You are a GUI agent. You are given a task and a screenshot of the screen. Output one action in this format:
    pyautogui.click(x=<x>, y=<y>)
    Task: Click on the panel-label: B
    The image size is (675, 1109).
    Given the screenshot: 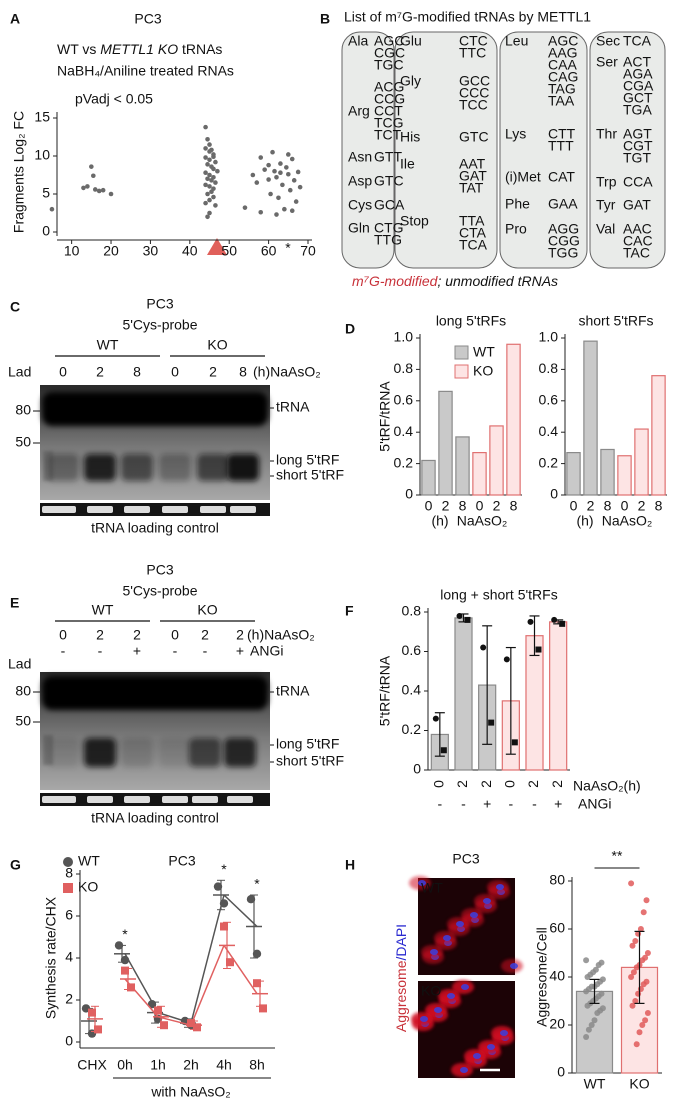 What is the action you would take?
    pyautogui.click(x=325, y=19)
    